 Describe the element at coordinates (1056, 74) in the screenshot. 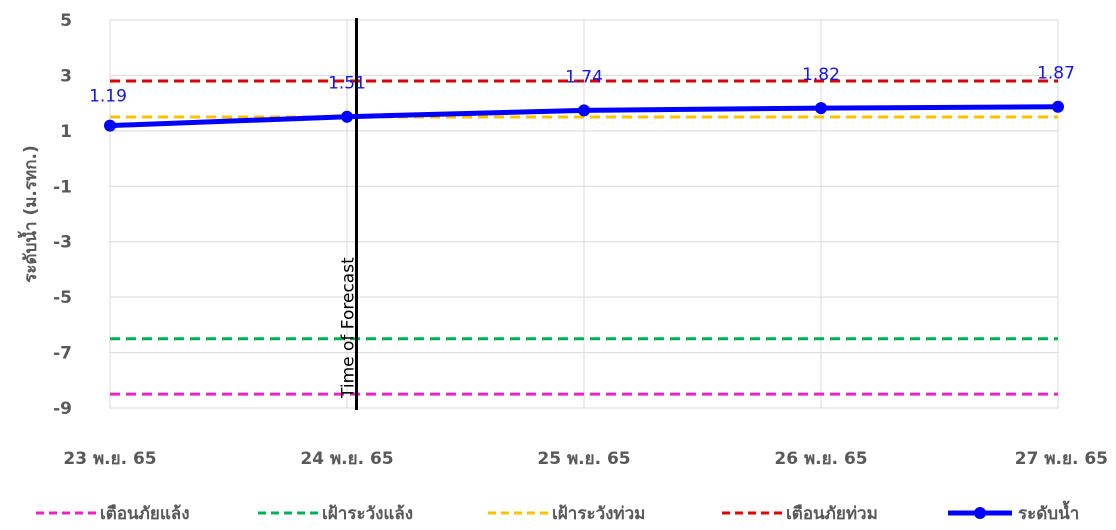

I see `data-label: 1.87` at that location.